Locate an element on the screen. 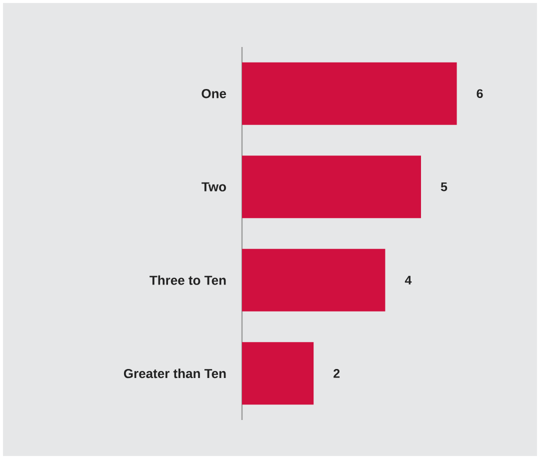 Image resolution: width=540 pixels, height=459 pixels. data-label: 2 is located at coordinates (337, 373).